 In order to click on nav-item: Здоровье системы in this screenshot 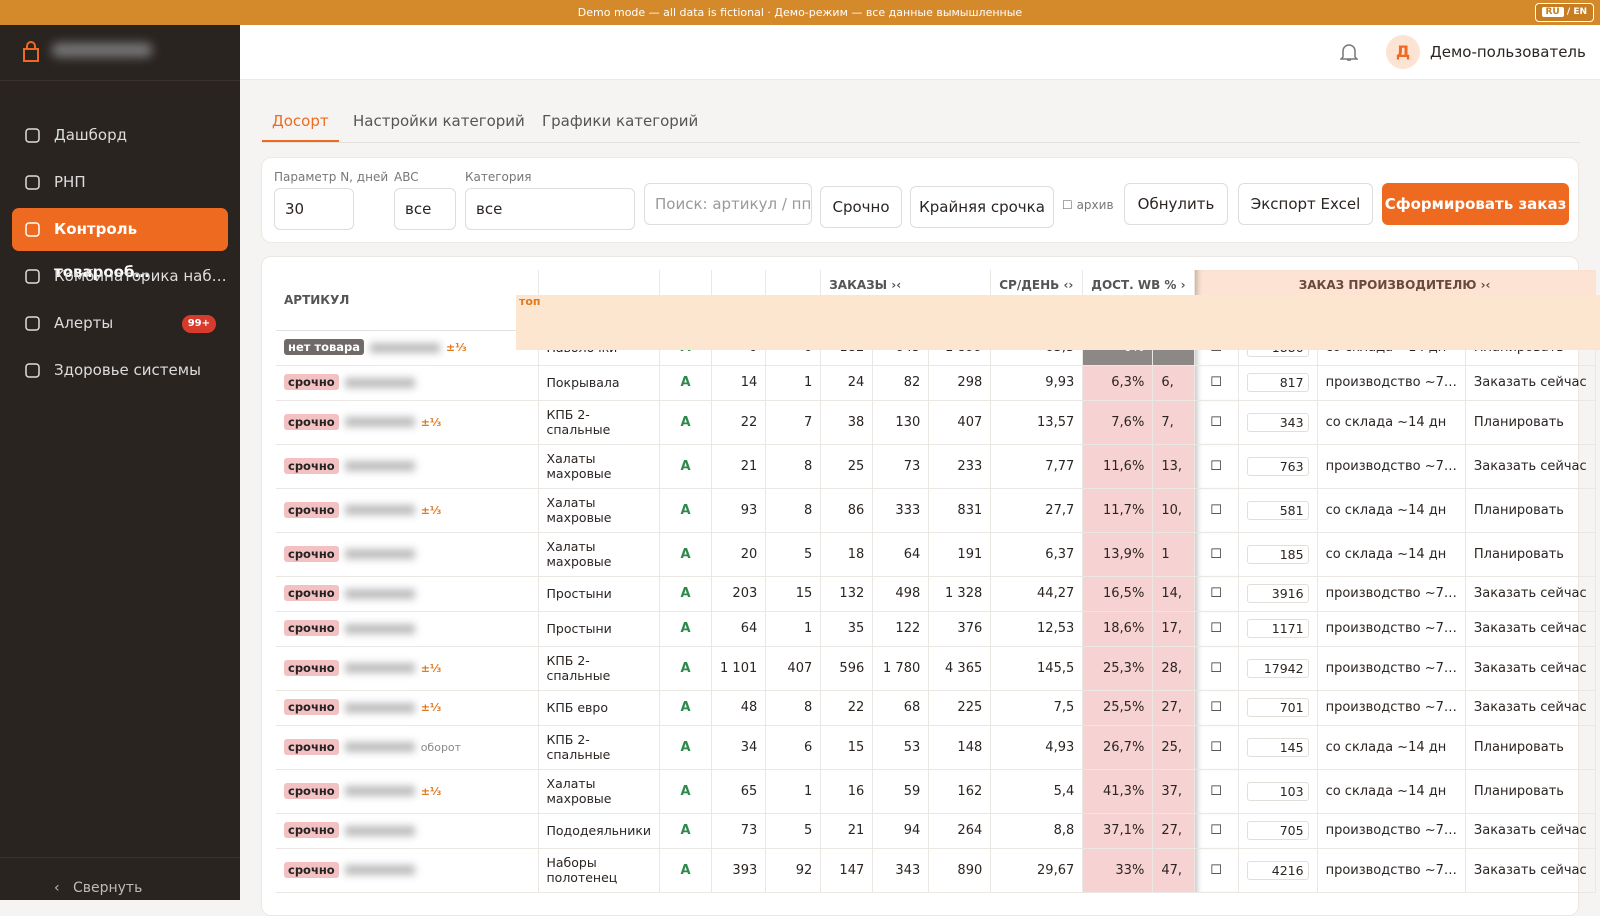, I will do `click(120, 370)`.